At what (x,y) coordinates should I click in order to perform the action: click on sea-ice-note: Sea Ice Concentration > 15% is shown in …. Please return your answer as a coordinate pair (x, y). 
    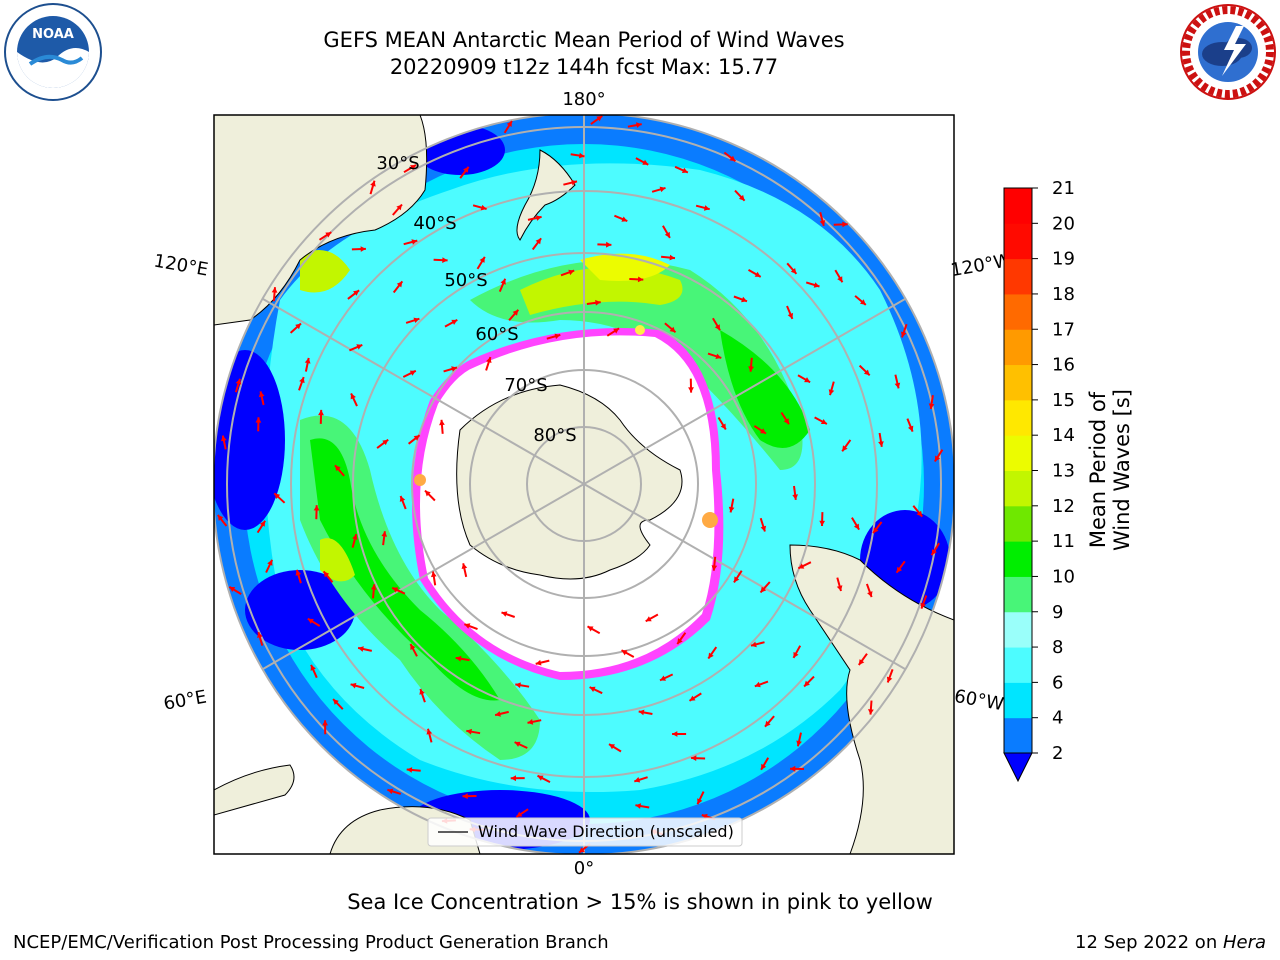
    Looking at the image, I should click on (640, 902).